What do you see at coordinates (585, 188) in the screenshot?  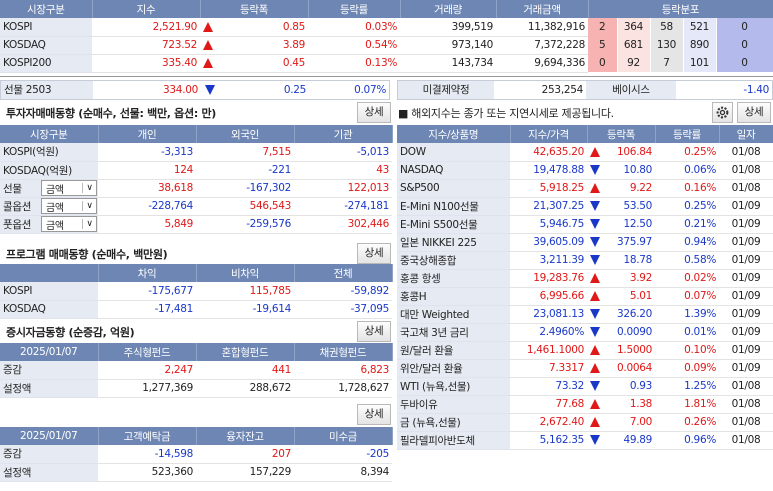 I see `overseas-row: S&P500 5,918.25 9.22 0.16% 01/08` at bounding box center [585, 188].